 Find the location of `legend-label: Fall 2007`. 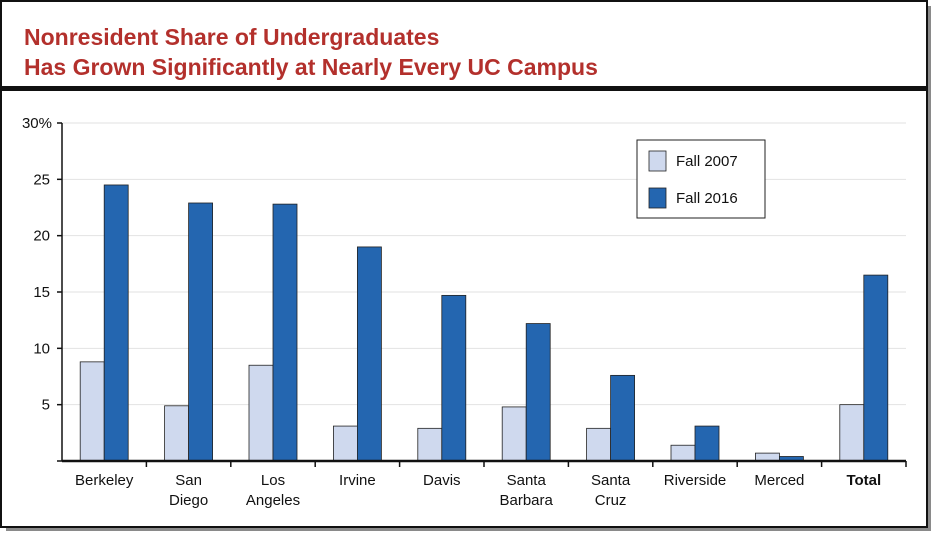

legend-label: Fall 2007 is located at coordinates (707, 161).